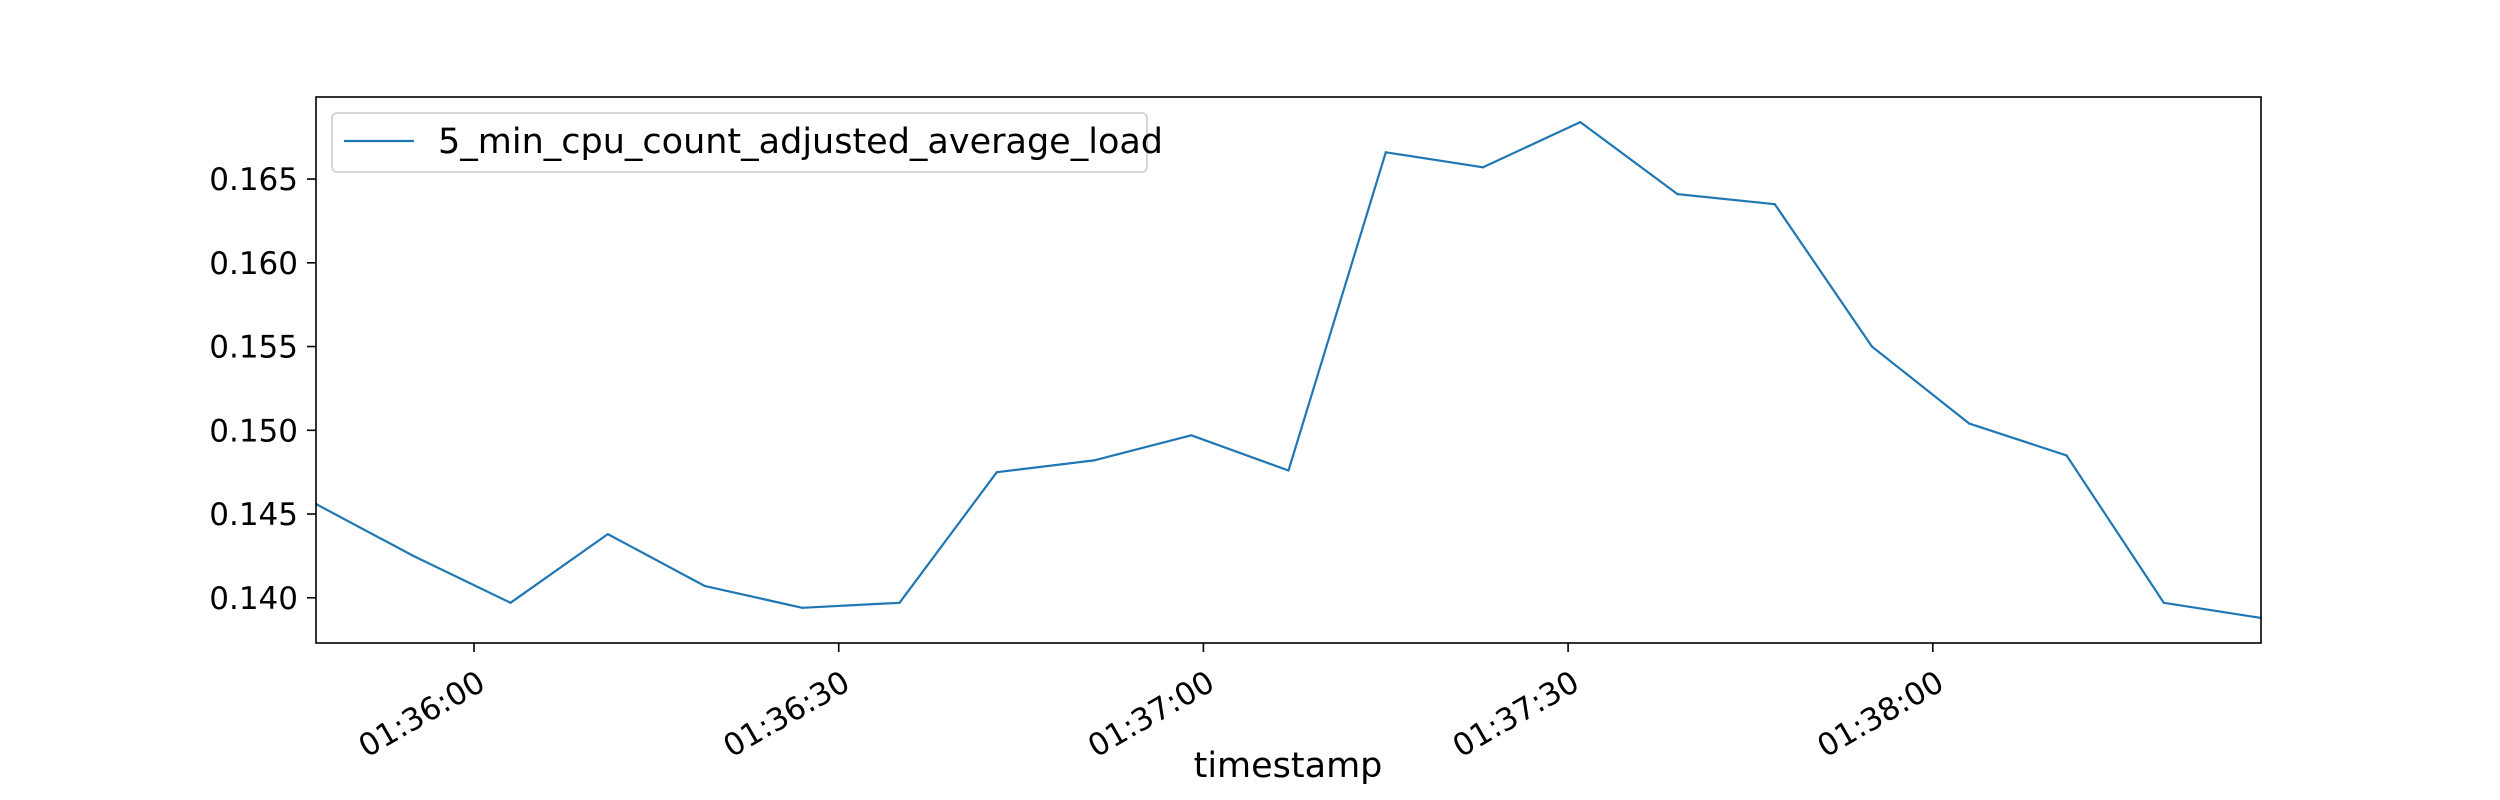  I want to click on legend-box, so click(739, 142).